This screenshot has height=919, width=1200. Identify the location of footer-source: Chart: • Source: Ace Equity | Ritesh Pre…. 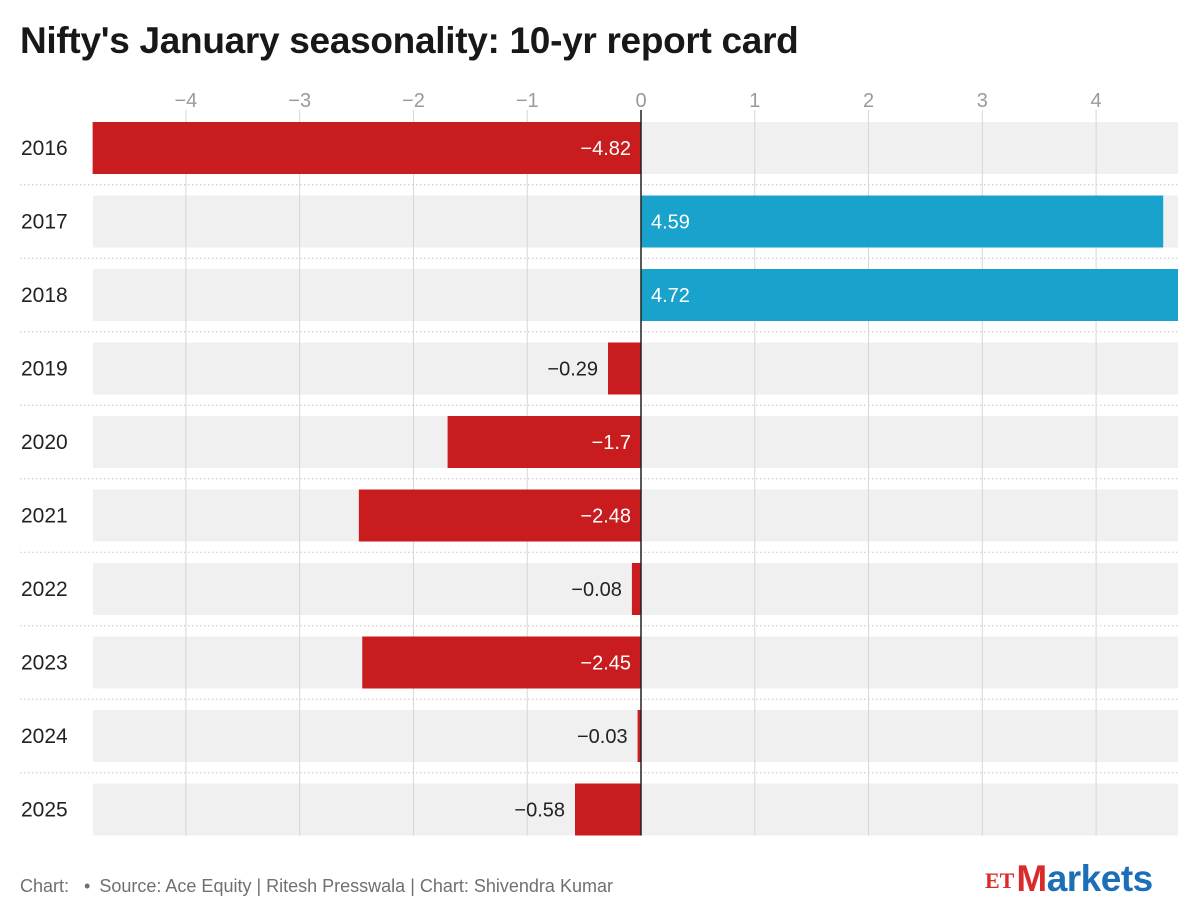
(316, 886).